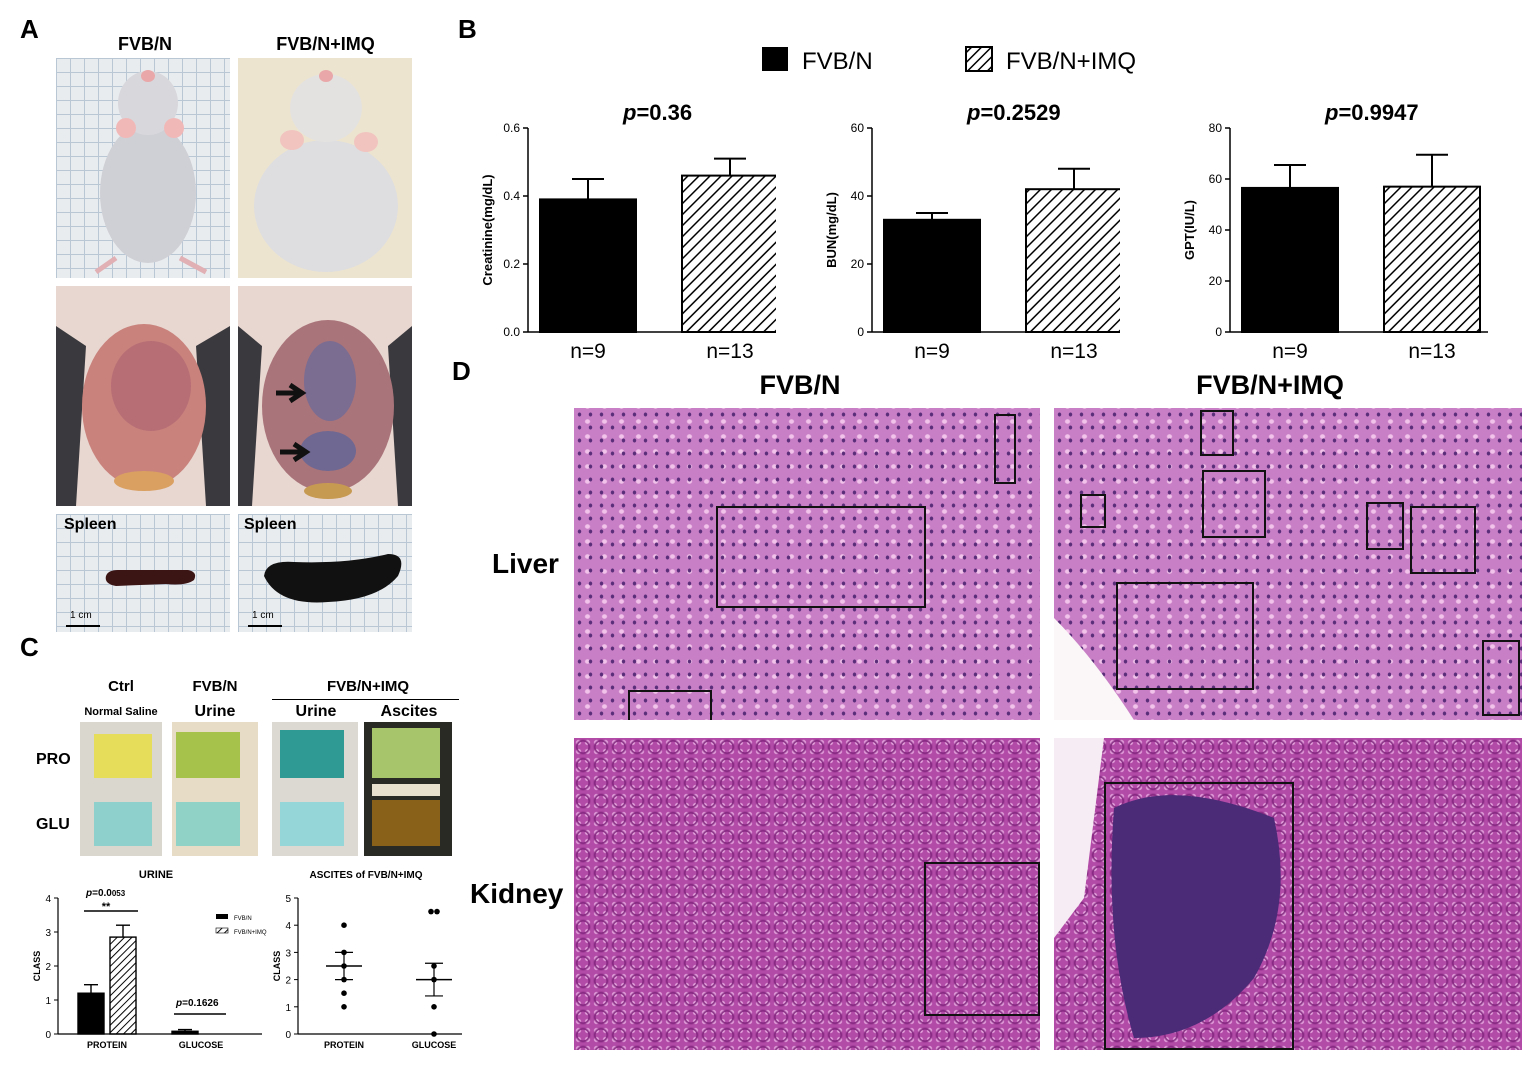 The image size is (1539, 1080). I want to click on p-value-glucose: p=0.1626, so click(197, 1003).